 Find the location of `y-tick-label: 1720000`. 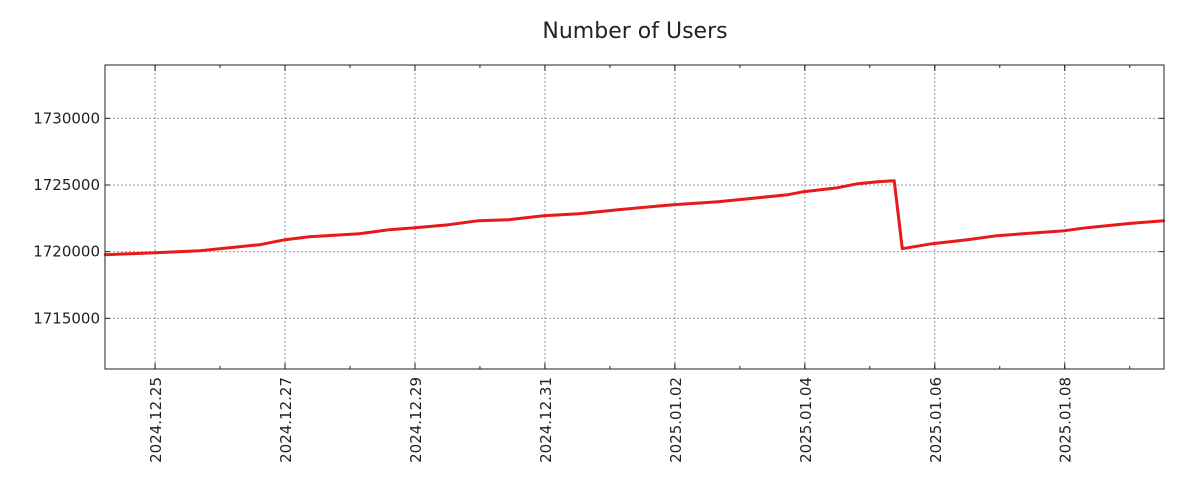

y-tick-label: 1720000 is located at coordinates (66, 252).